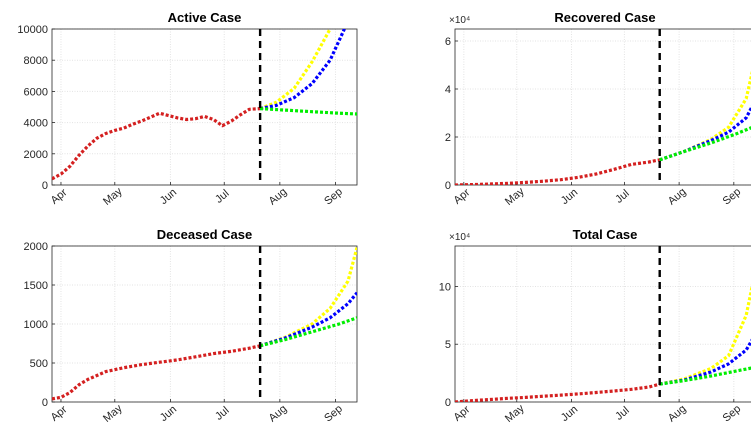 This screenshot has height=430, width=751. Describe the element at coordinates (448, 138) in the screenshot. I see `y-tick-label: 2` at that location.